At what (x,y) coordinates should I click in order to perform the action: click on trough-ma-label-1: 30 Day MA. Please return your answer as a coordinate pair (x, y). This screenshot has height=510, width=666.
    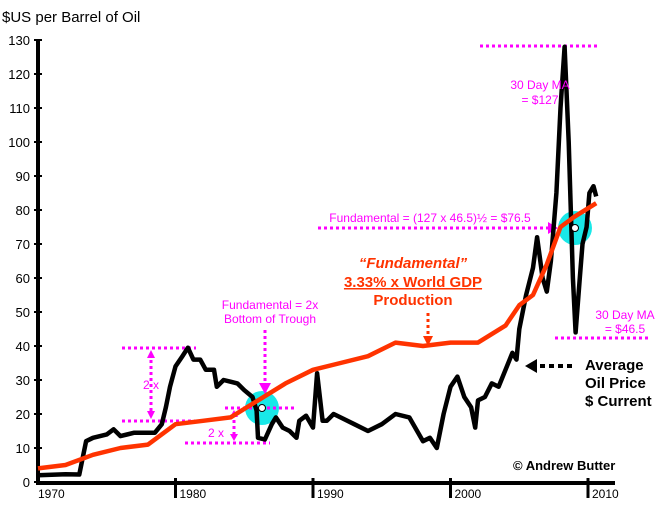
    Looking at the image, I should click on (624, 315).